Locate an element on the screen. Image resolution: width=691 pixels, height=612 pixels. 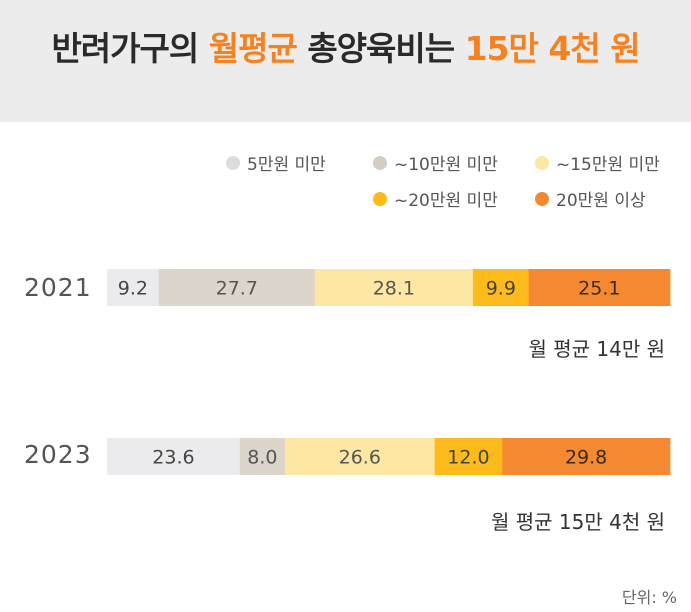
legend-label-under-10: ~10만원 미만 is located at coordinates (446, 165).